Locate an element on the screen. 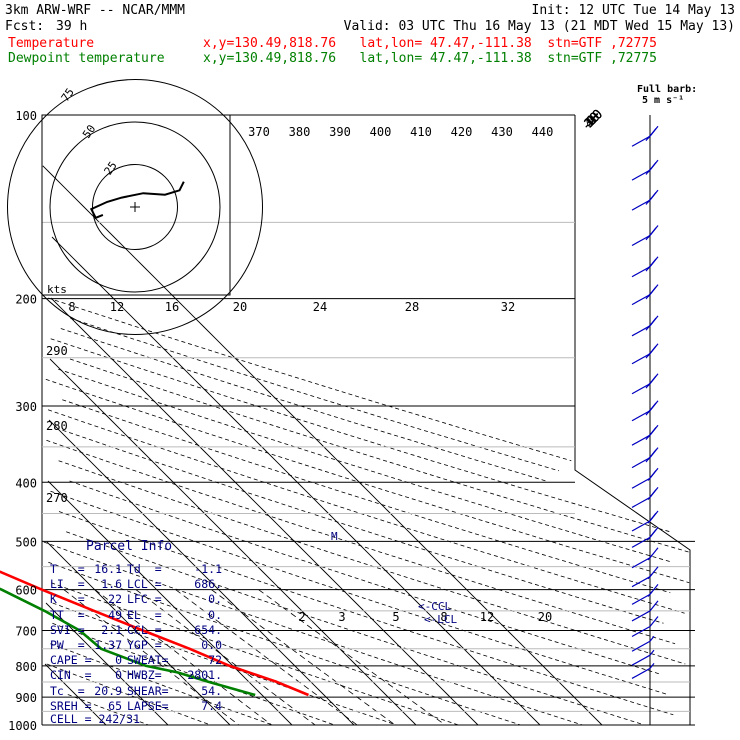  parcel-param-label: LAPSE= is located at coordinates (148, 705).